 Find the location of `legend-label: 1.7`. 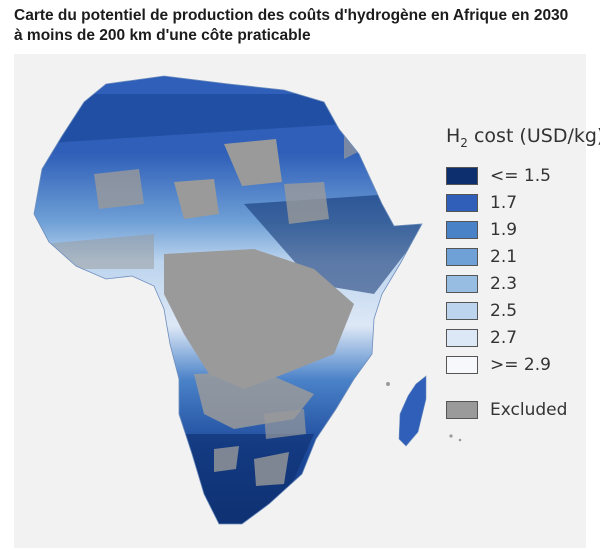

legend-label: 1.7 is located at coordinates (504, 203).